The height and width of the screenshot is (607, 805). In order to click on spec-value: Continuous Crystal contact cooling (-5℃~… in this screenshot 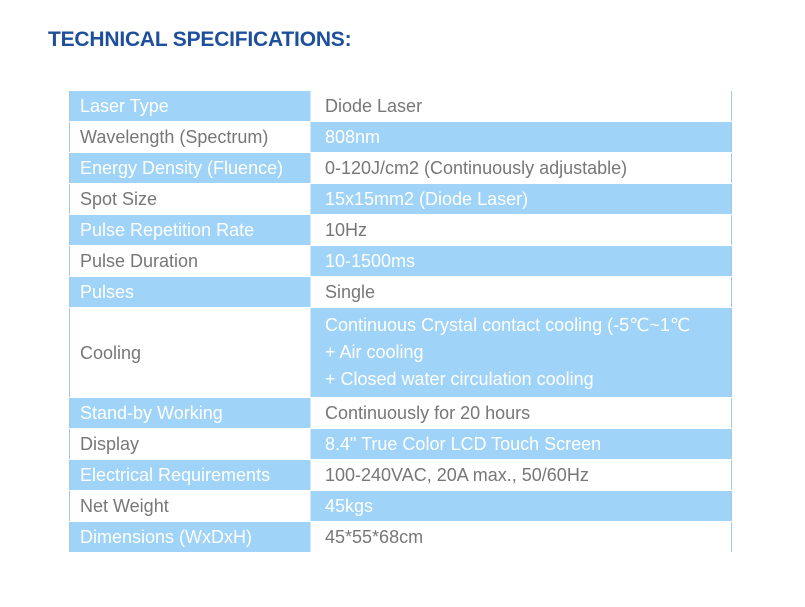, I will do `click(521, 352)`.